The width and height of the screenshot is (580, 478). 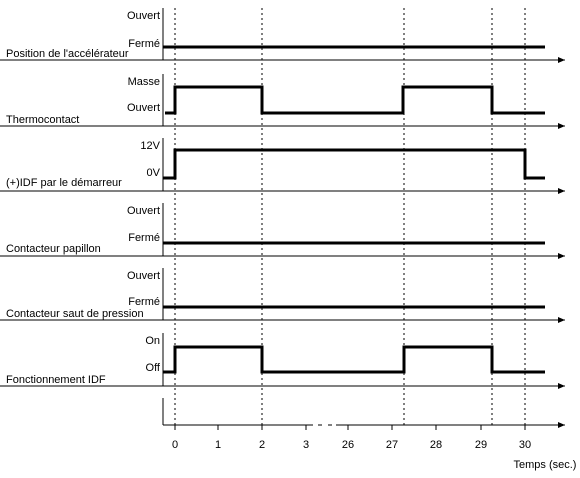 I want to click on level-label: Masse, so click(x=144, y=82).